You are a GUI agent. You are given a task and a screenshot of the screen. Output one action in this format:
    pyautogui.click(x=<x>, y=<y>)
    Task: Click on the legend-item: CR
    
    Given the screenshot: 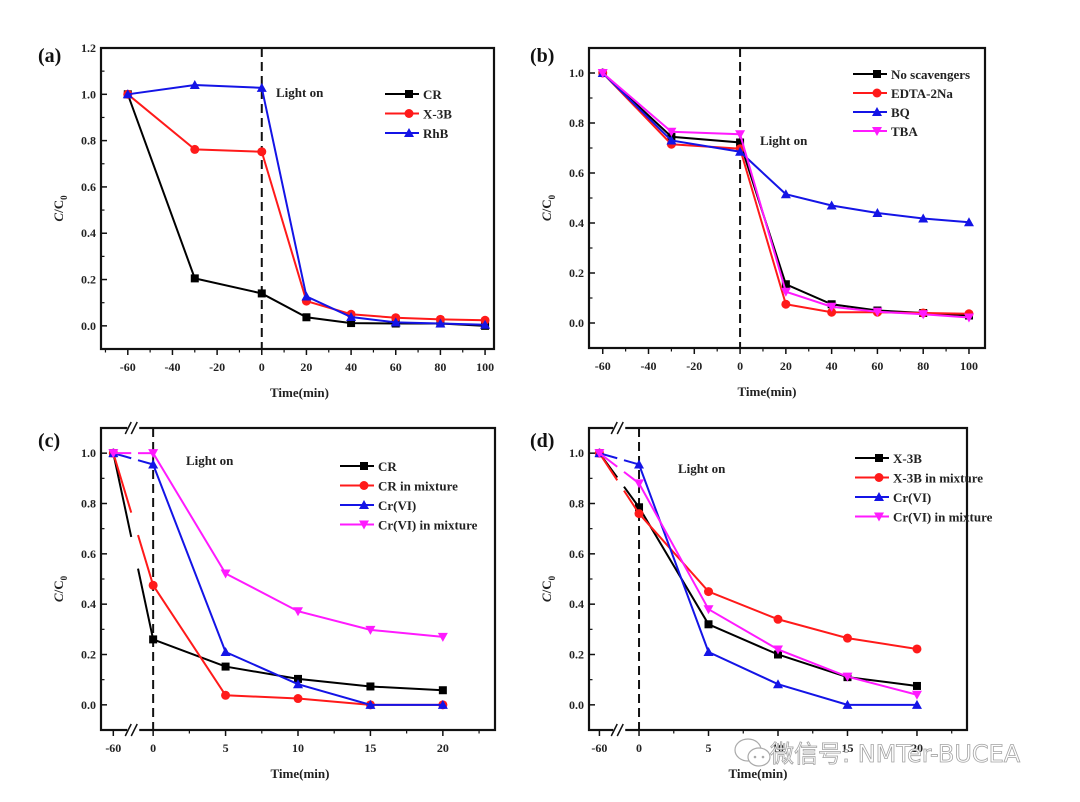 What is the action you would take?
    pyautogui.click(x=368, y=466)
    